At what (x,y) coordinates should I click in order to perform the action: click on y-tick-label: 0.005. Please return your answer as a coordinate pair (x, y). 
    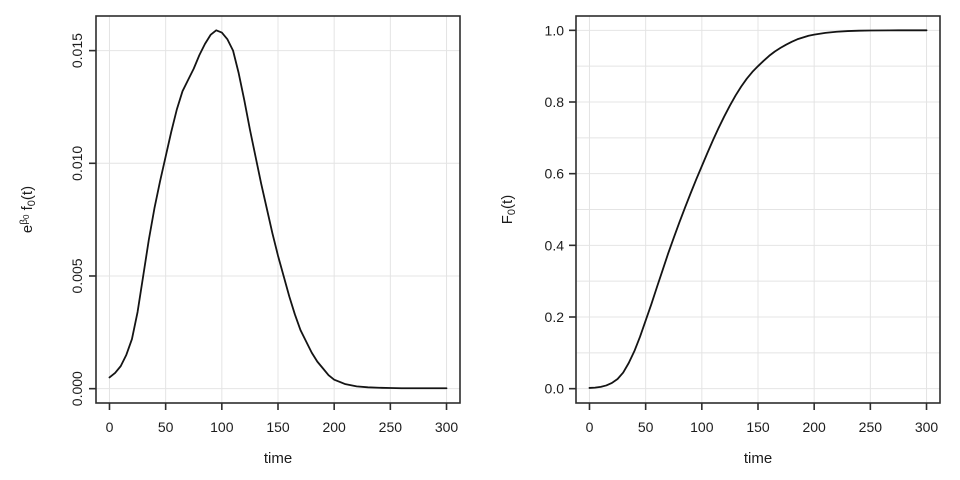
    Looking at the image, I should click on (77, 275).